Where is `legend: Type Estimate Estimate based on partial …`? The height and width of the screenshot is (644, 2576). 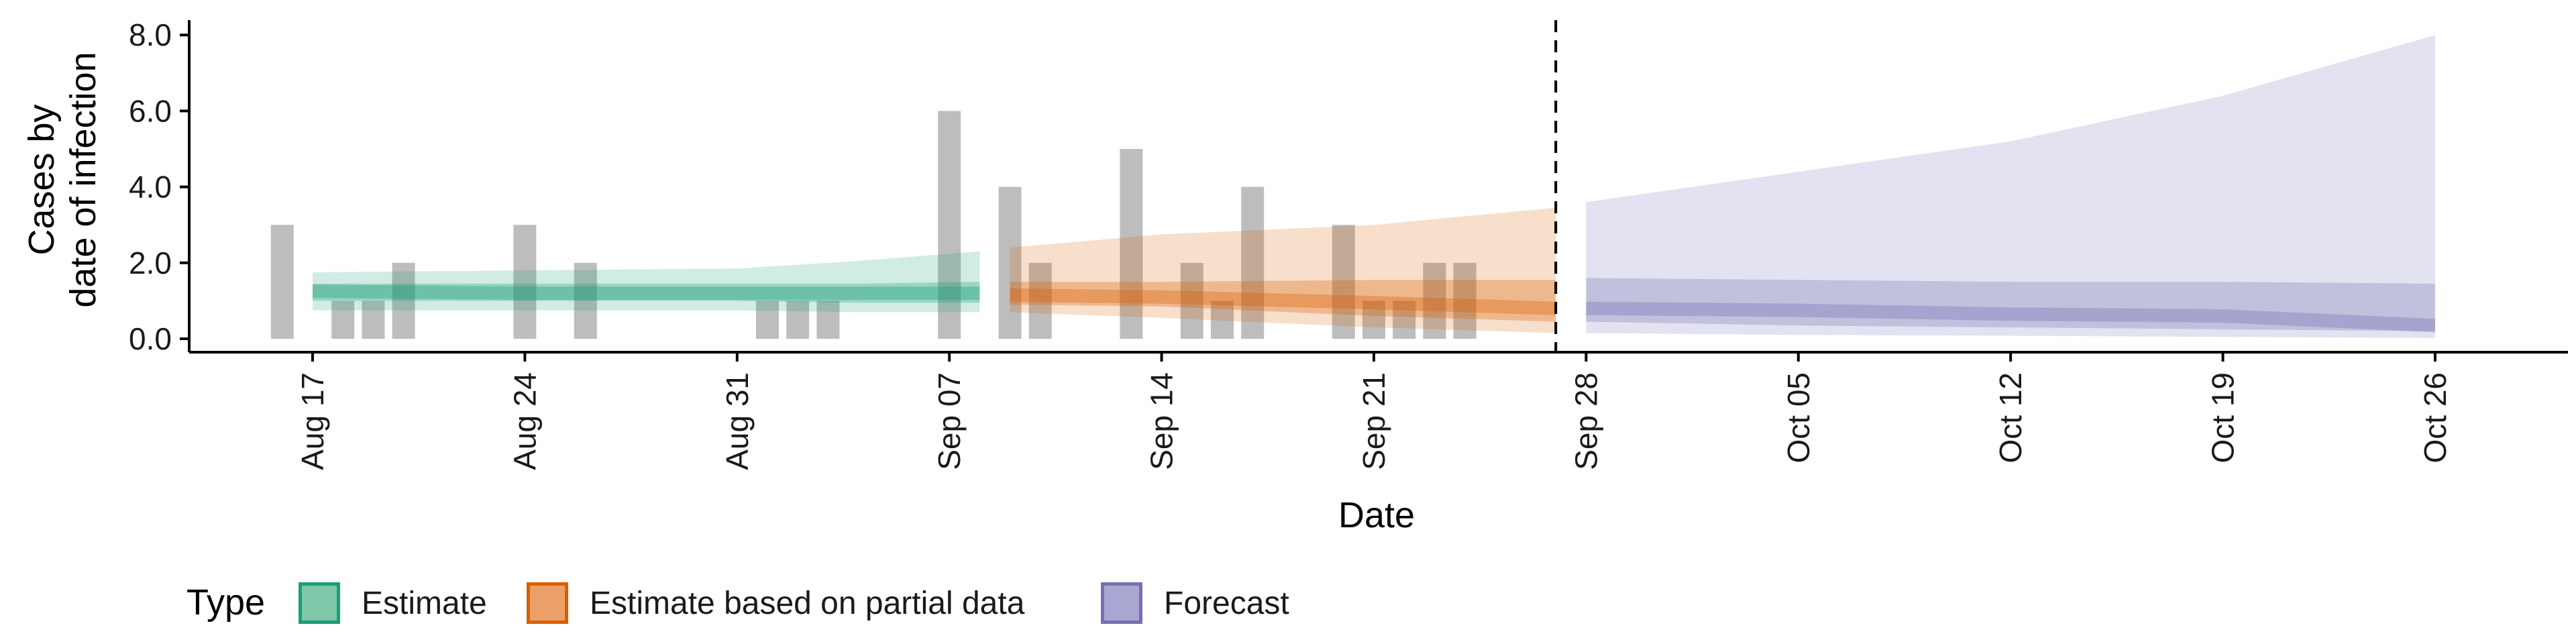
legend: Type Estimate Estimate based on partial … is located at coordinates (1288, 604).